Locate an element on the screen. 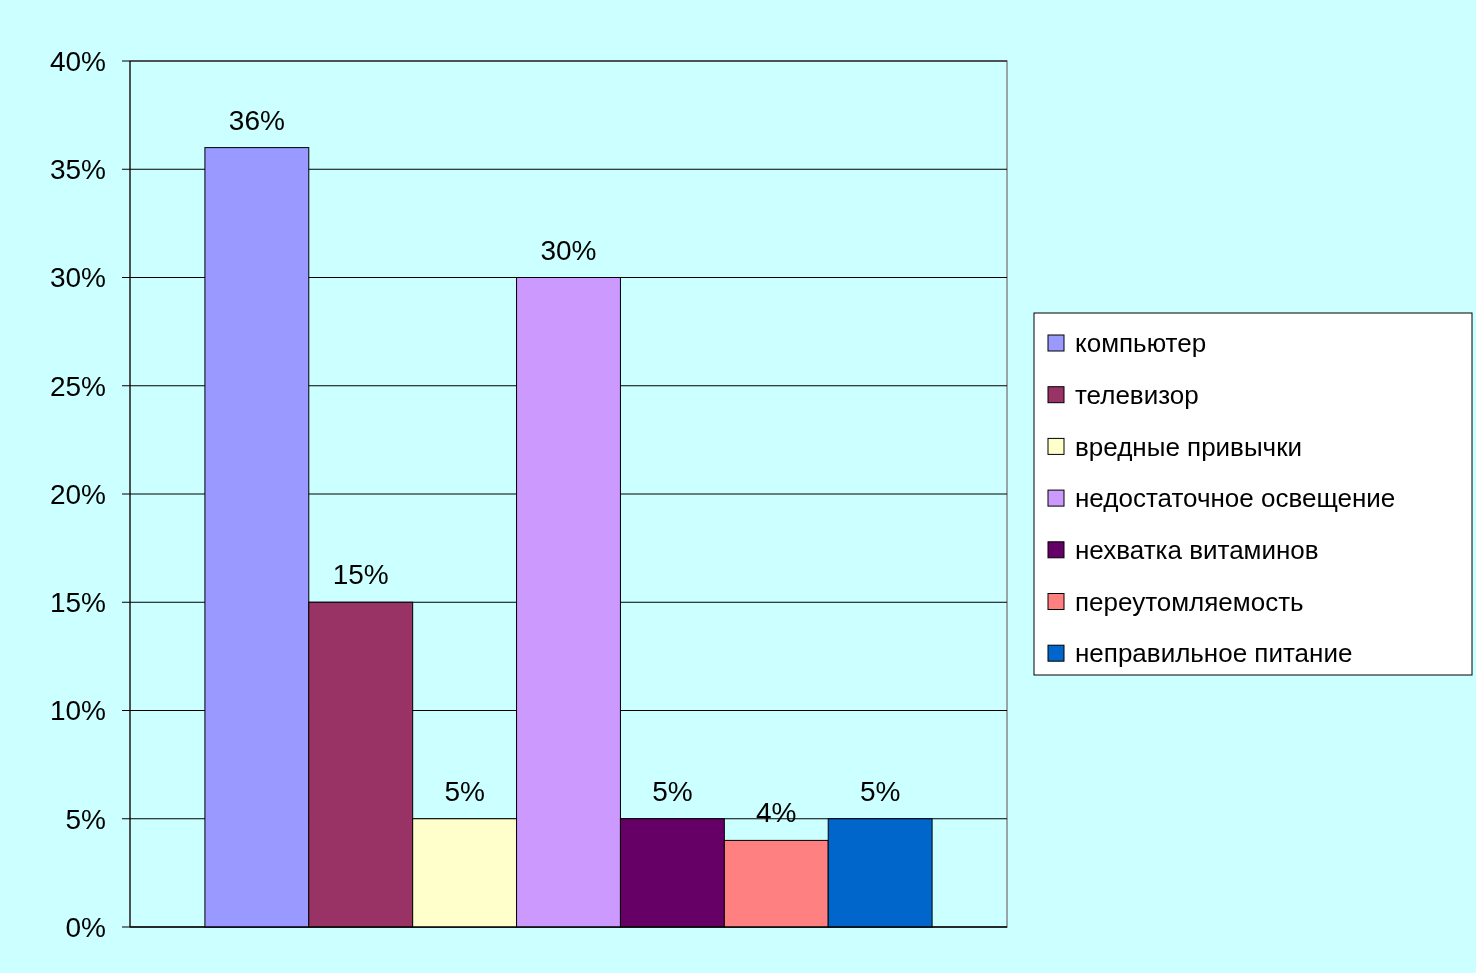  data-label: 15% is located at coordinates (360, 575).